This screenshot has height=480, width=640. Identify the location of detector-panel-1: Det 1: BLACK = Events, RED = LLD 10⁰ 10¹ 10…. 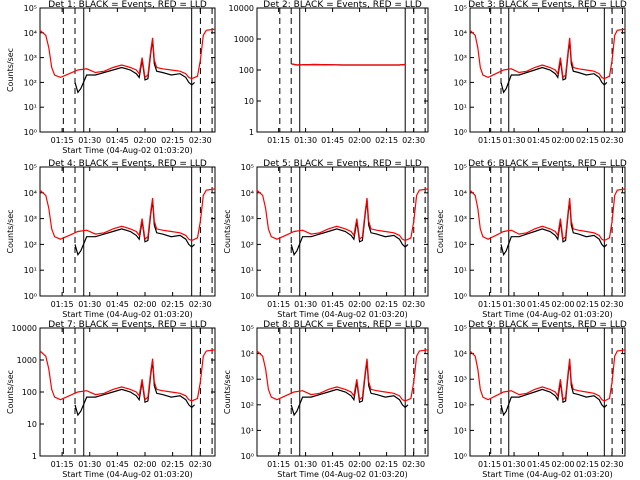
(111, 77).